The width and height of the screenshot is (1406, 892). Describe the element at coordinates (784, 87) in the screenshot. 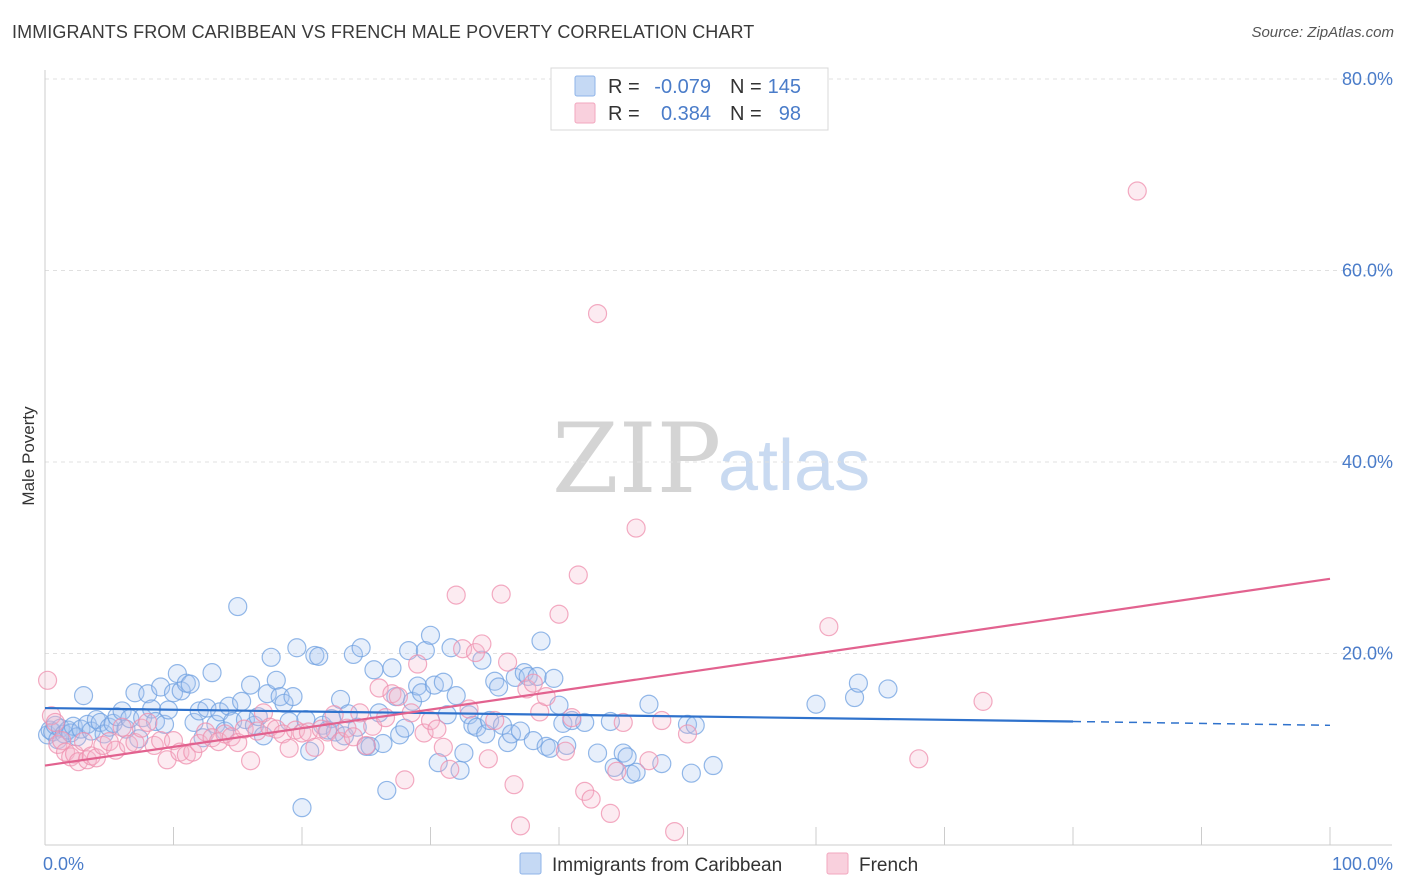

I see `legend-n-value: 145` at that location.